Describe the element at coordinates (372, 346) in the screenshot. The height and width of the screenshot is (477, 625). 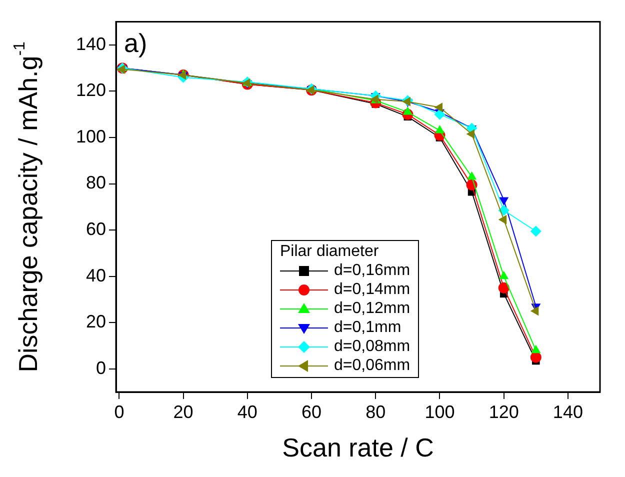
I see `legend-label: d=0,08mm` at that location.